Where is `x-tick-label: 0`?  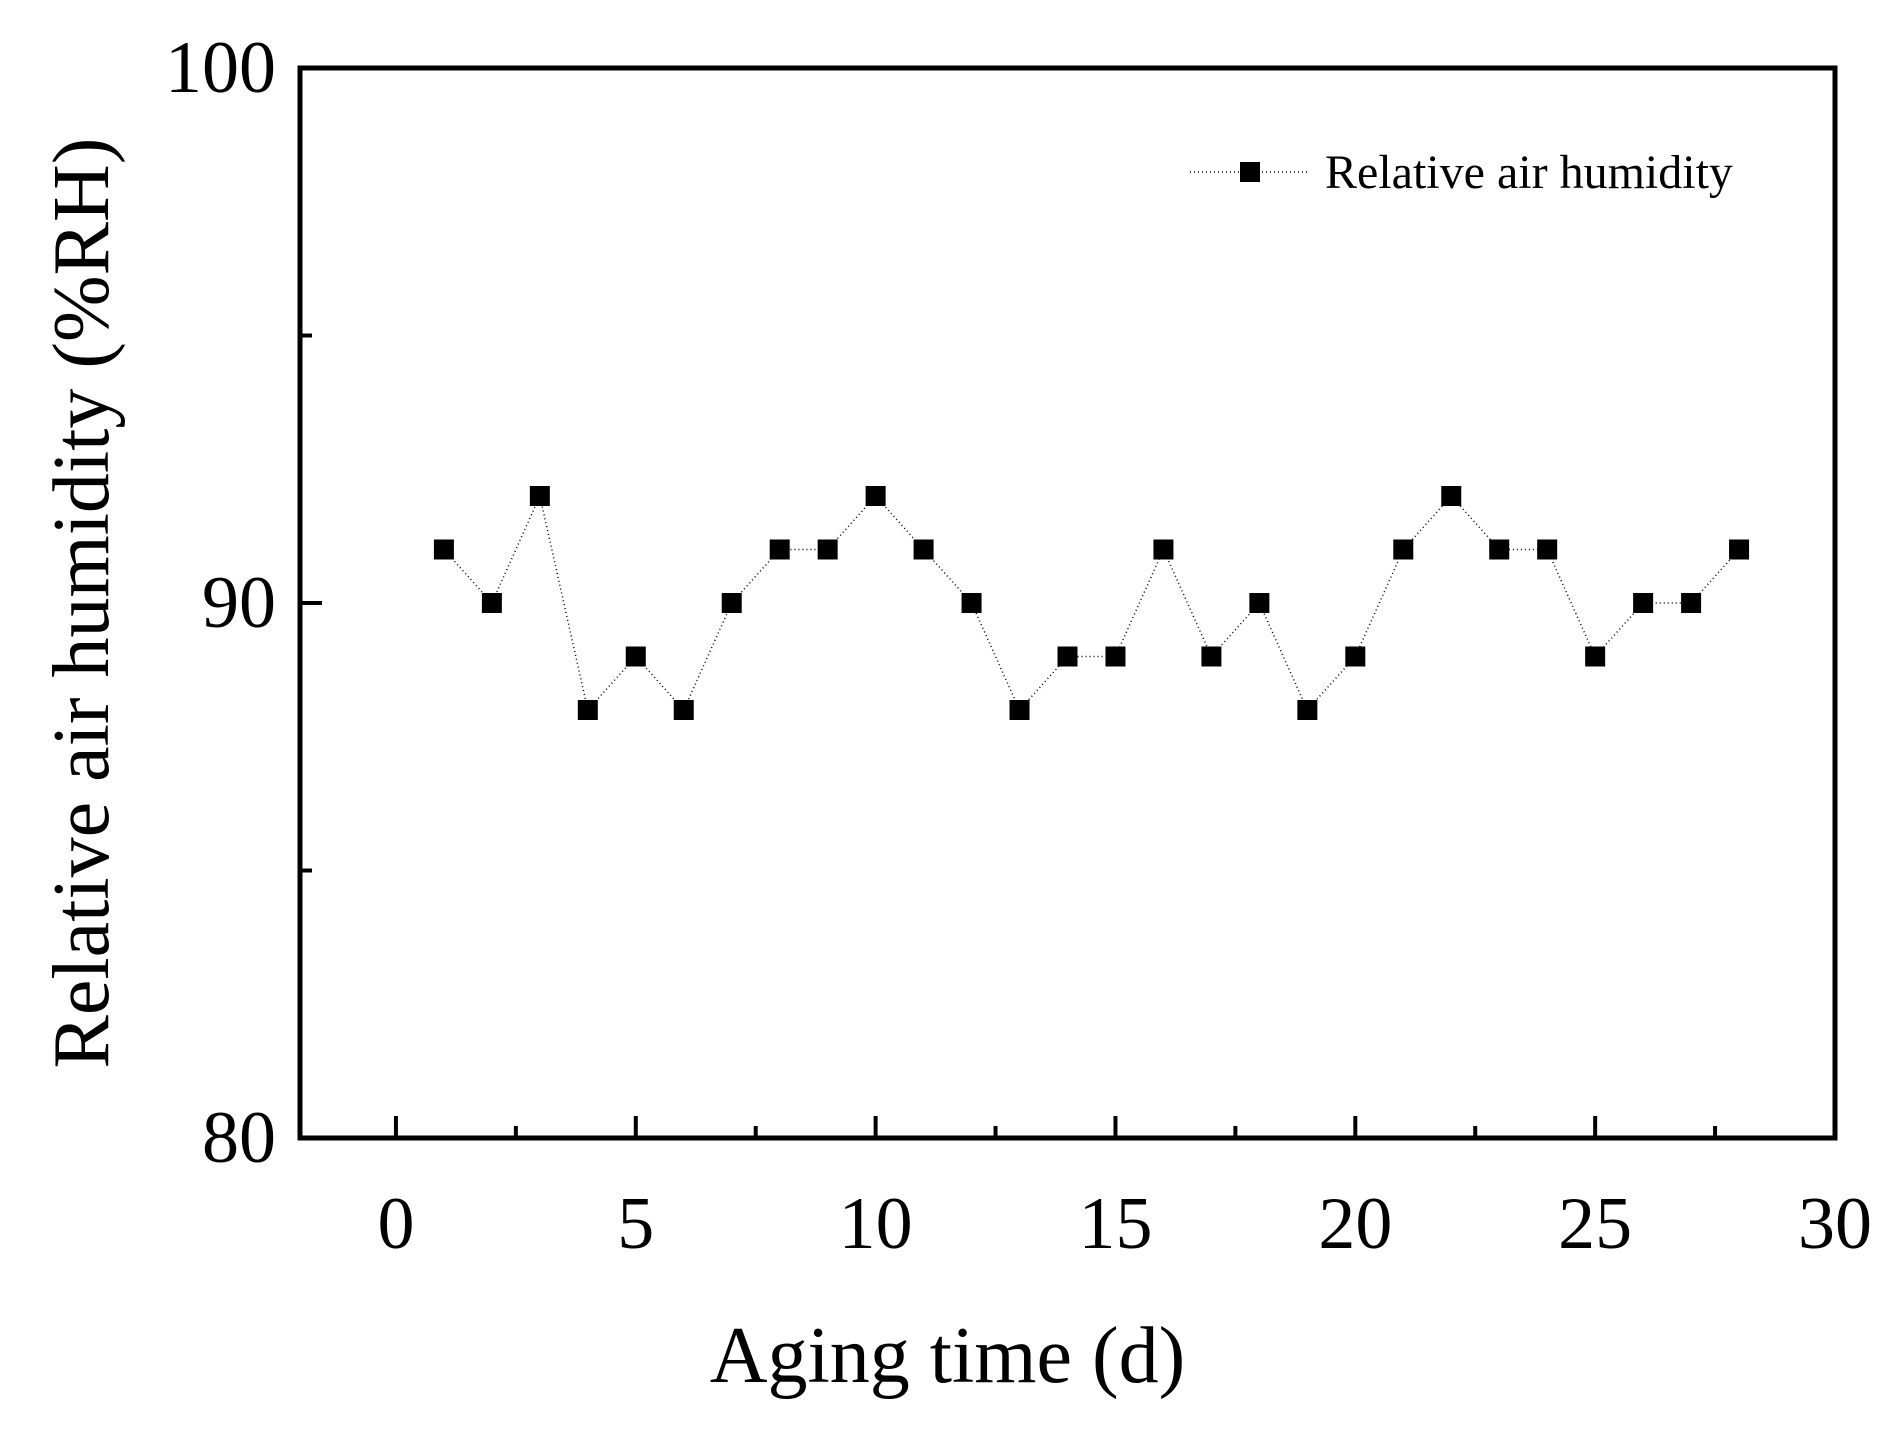 x-tick-label: 0 is located at coordinates (395, 1224).